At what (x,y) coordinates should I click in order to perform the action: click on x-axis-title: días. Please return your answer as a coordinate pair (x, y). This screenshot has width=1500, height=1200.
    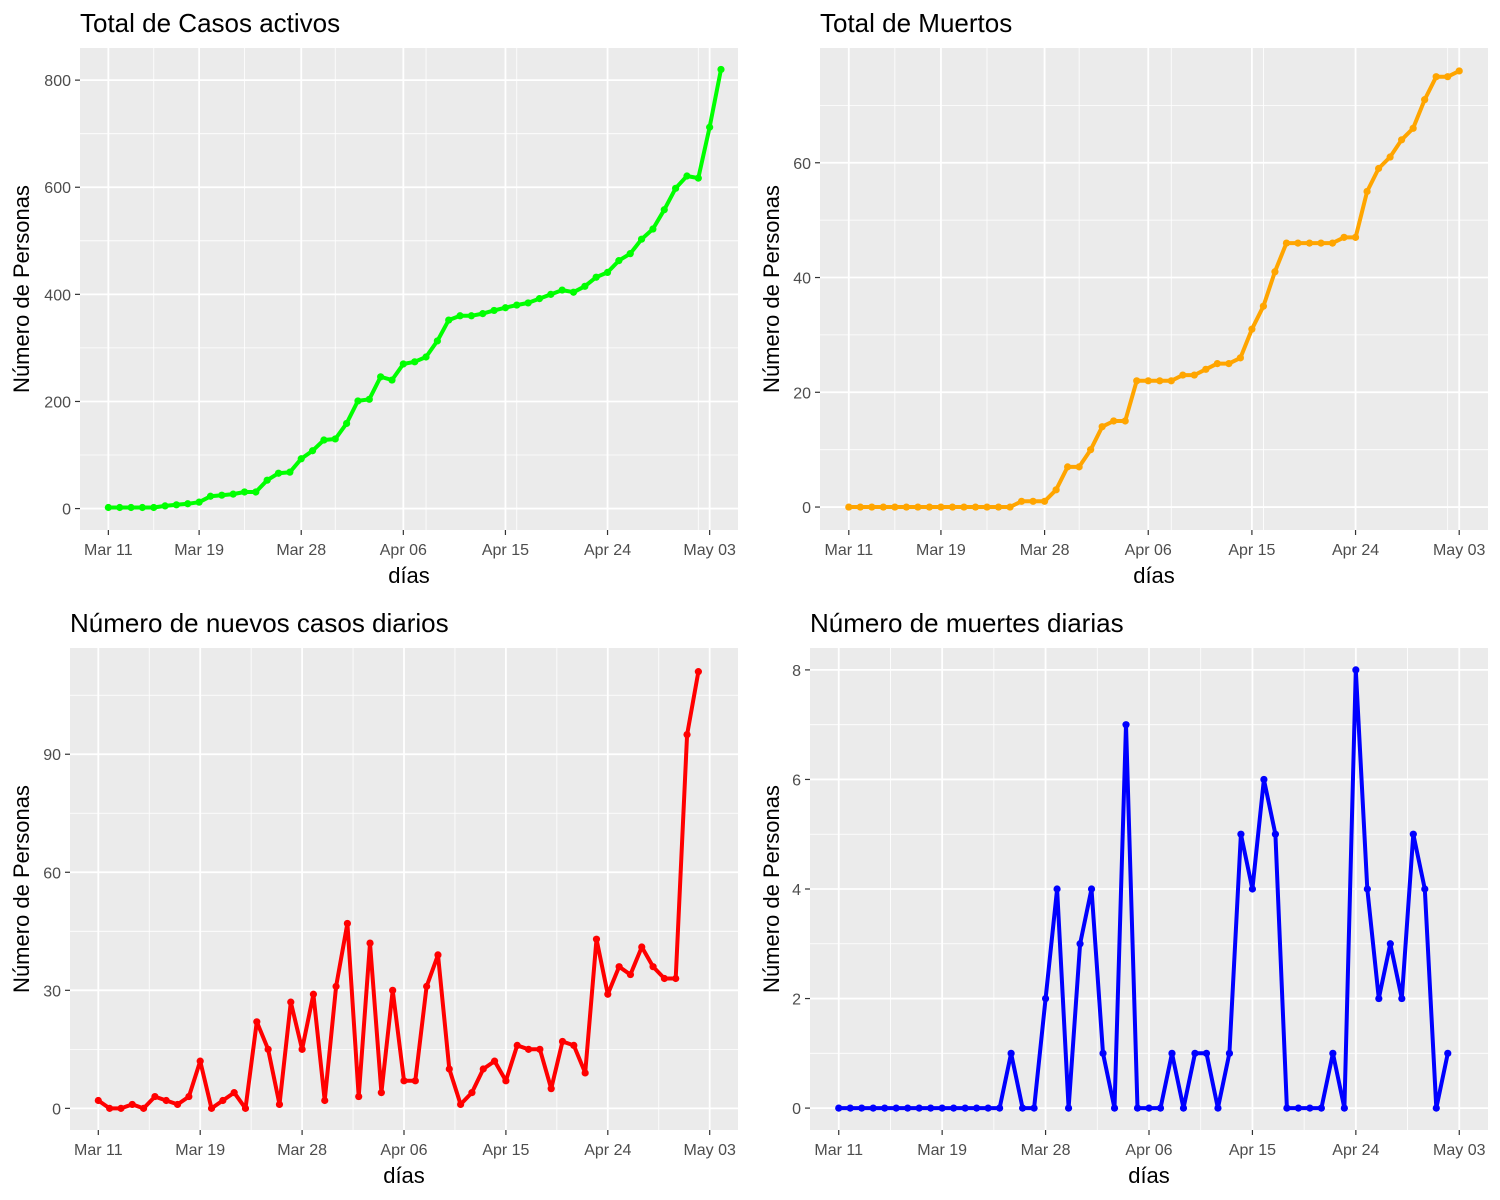
    Looking at the image, I should click on (1154, 575).